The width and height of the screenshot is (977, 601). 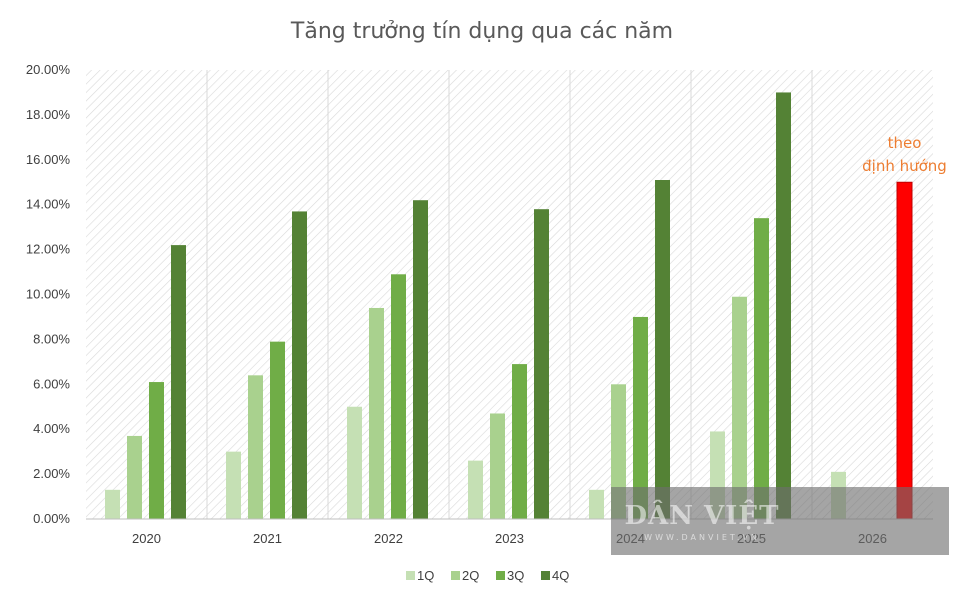 What do you see at coordinates (560, 575) in the screenshot?
I see `legend-label-4Q: 4Q` at bounding box center [560, 575].